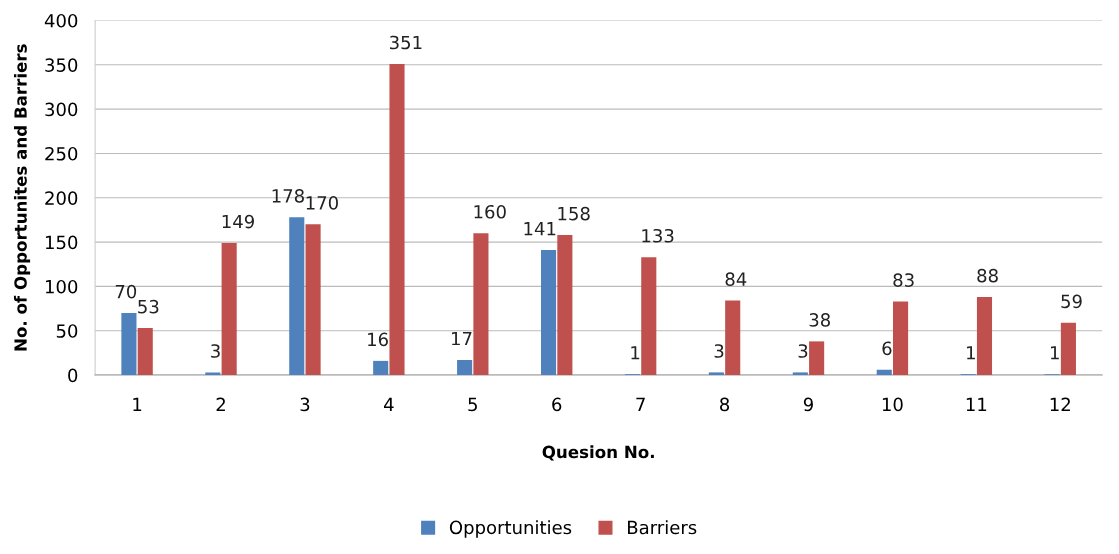 The image size is (1119, 554). Describe the element at coordinates (892, 404) in the screenshot. I see `x-tick-label: 10` at that location.